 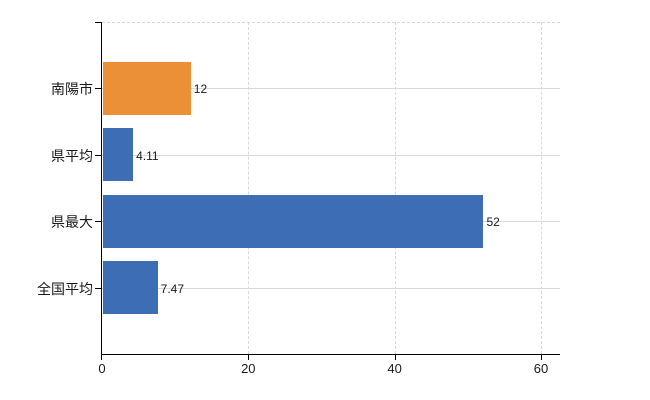 What do you see at coordinates (72, 155) in the screenshot?
I see `category-label: 県平均` at bounding box center [72, 155].